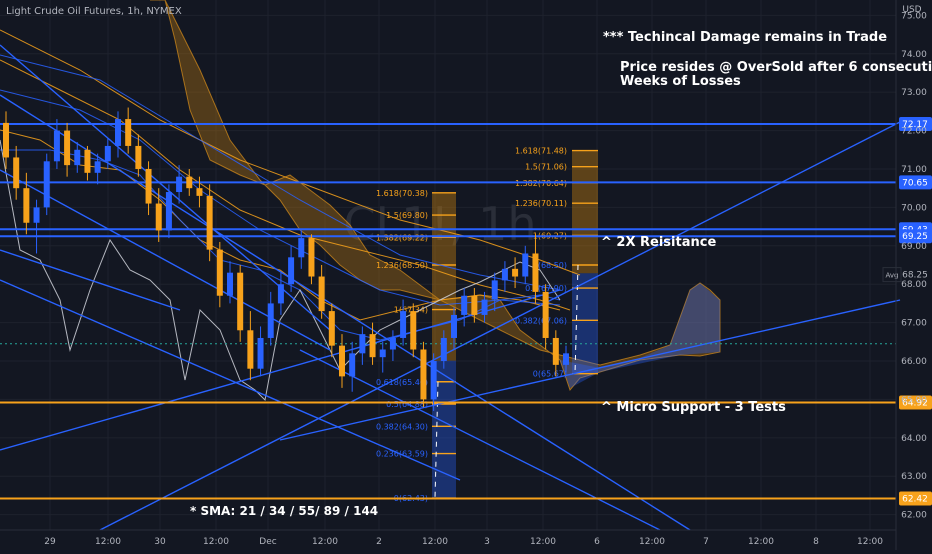 The width and height of the screenshot is (932, 554). Describe the element at coordinates (914, 516) in the screenshot. I see `y-tick-label: 62.00` at that location.